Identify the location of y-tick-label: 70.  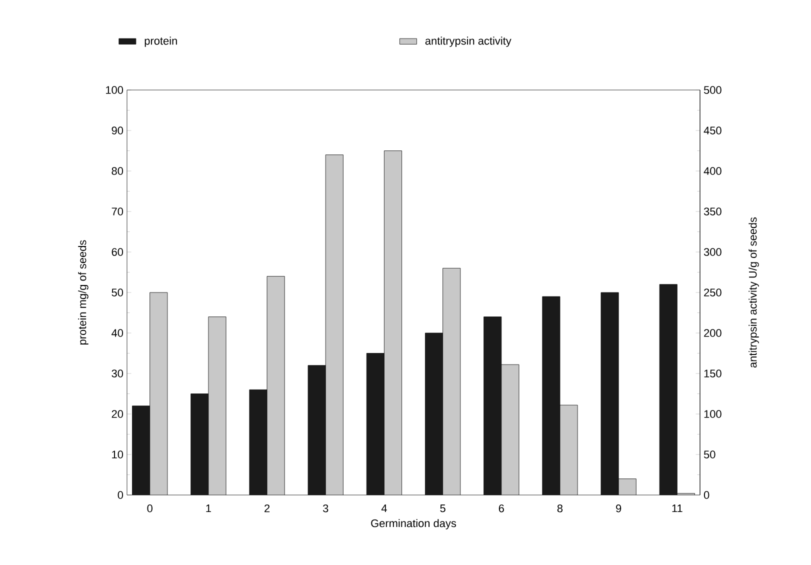
(118, 212).